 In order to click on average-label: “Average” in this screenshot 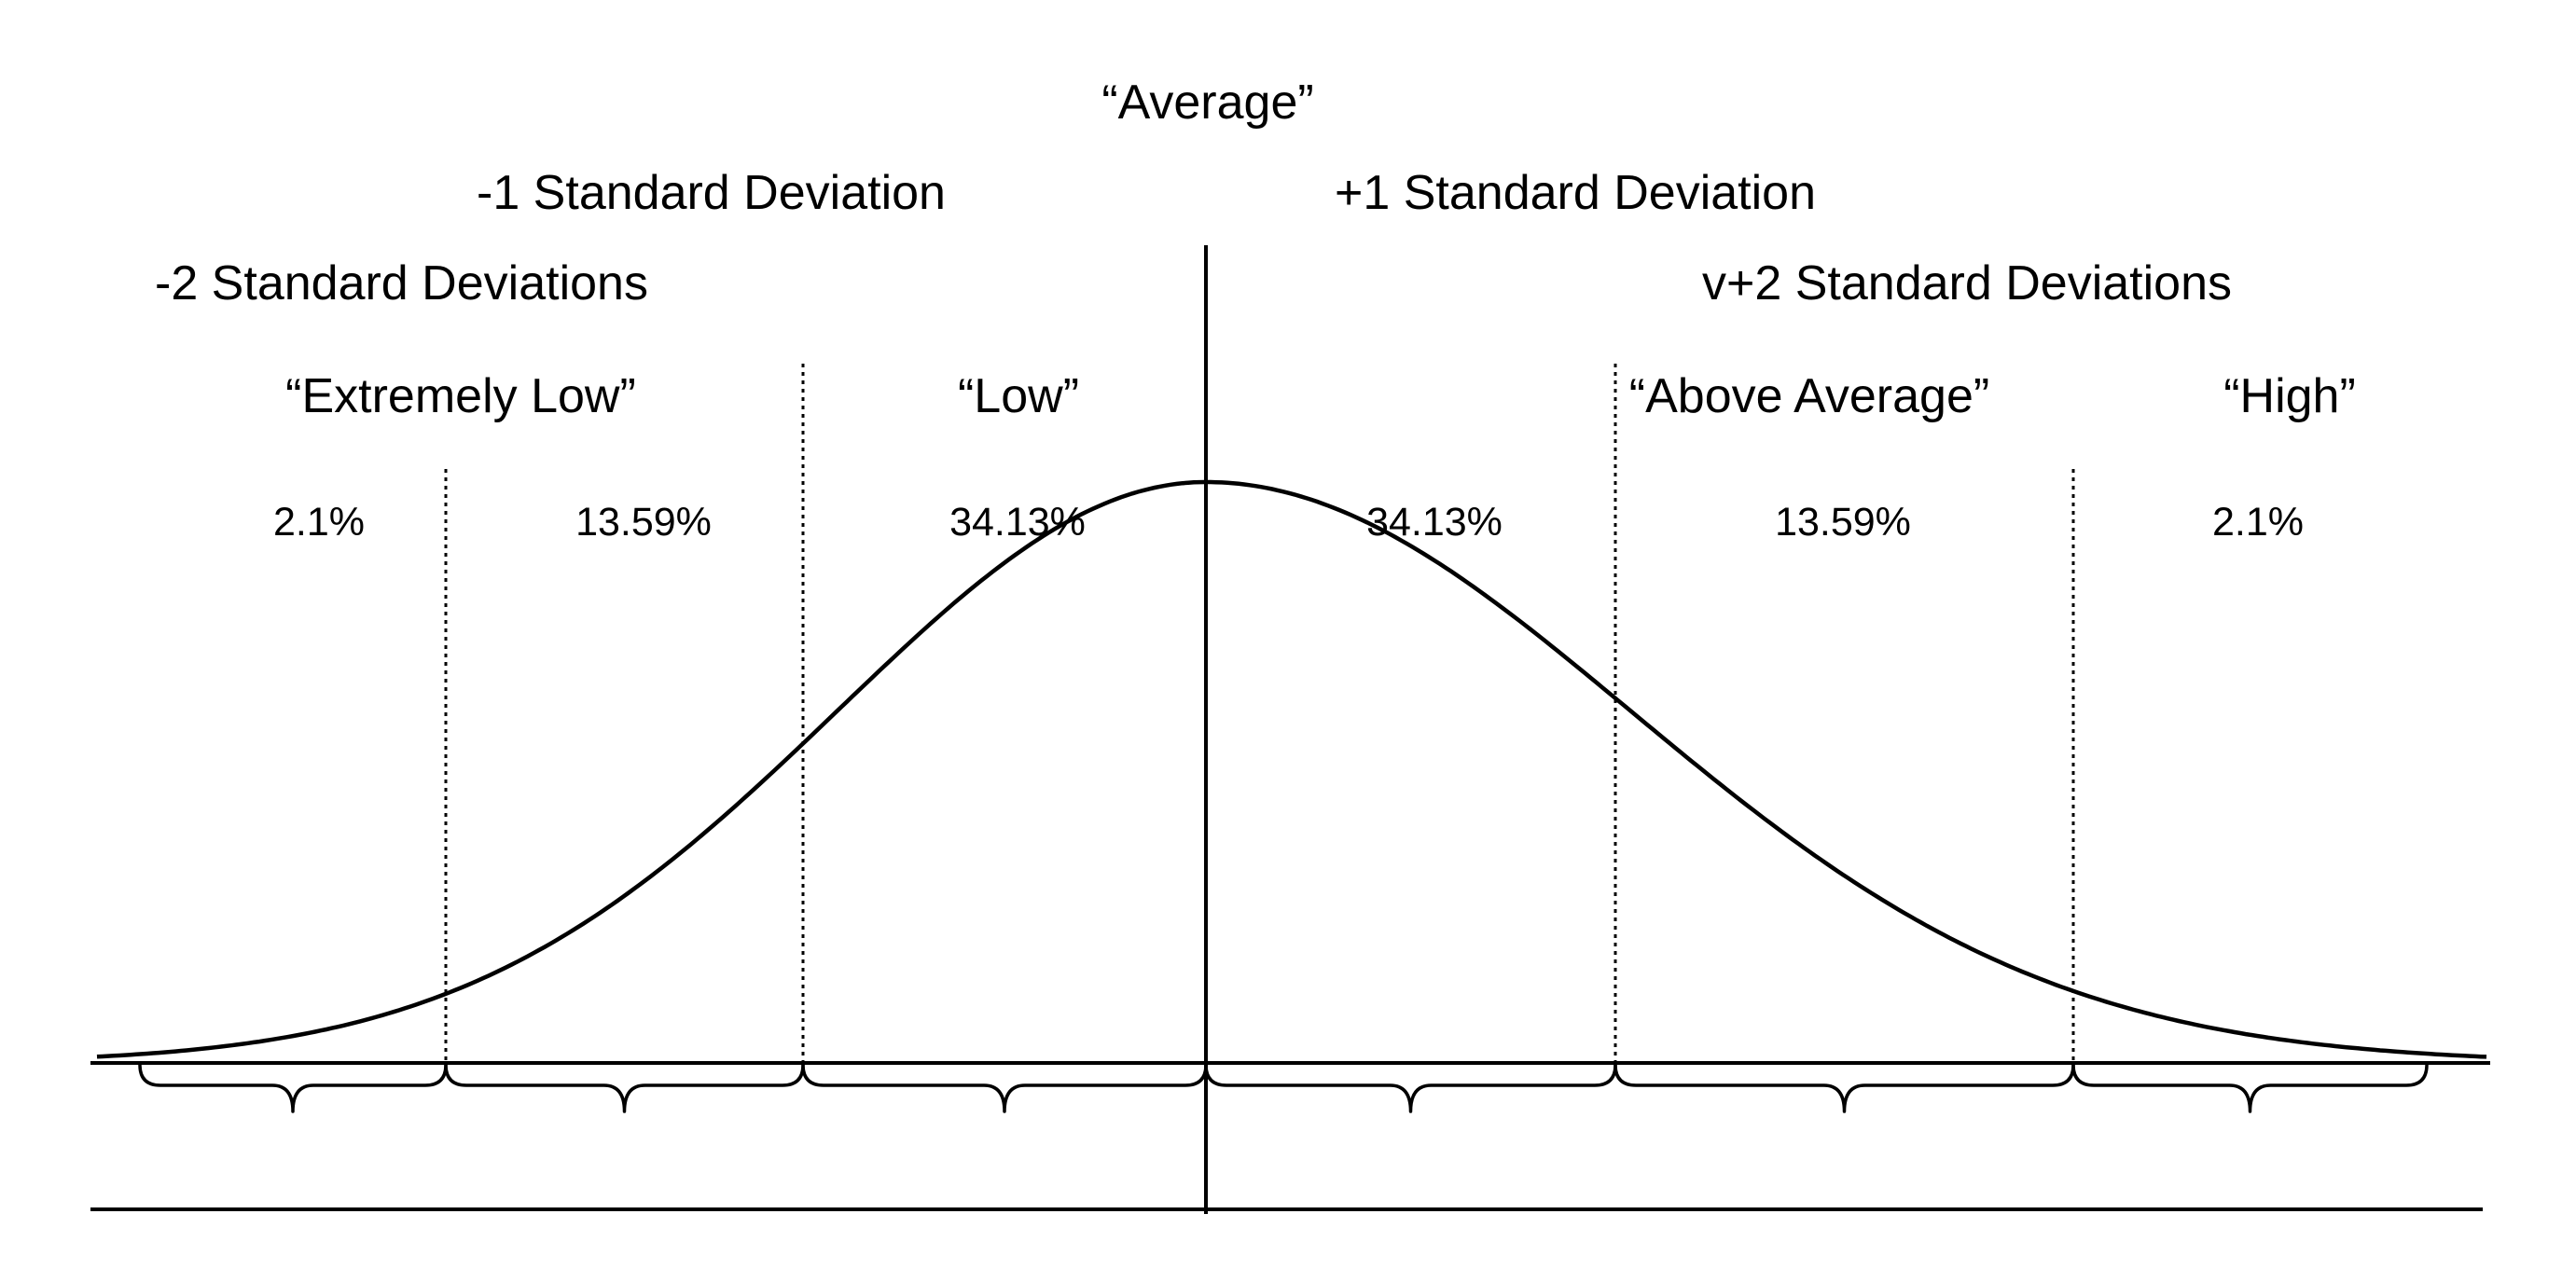, I will do `click(1207, 103)`.